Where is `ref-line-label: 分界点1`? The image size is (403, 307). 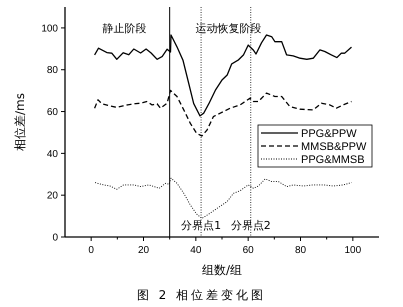 ref-line-label: 分界点1 is located at coordinates (201, 225).